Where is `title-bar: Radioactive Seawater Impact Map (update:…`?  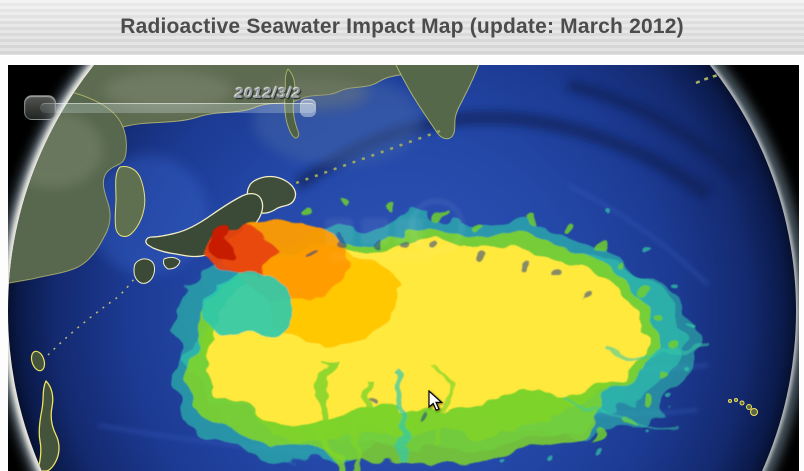
title-bar: Radioactive Seawater Impact Map (update:… is located at coordinates (402, 27).